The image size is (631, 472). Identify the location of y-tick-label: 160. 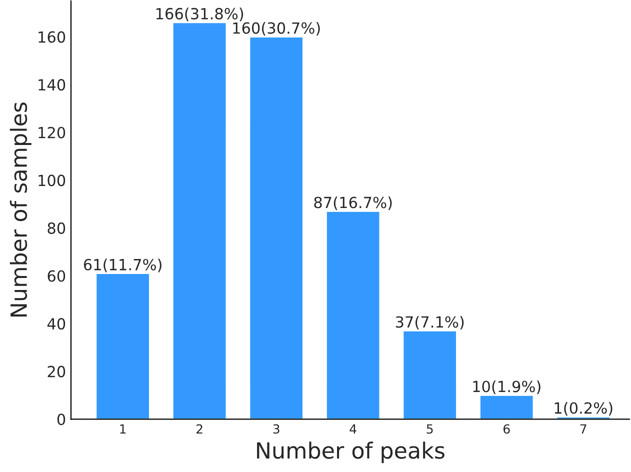
(52, 37).